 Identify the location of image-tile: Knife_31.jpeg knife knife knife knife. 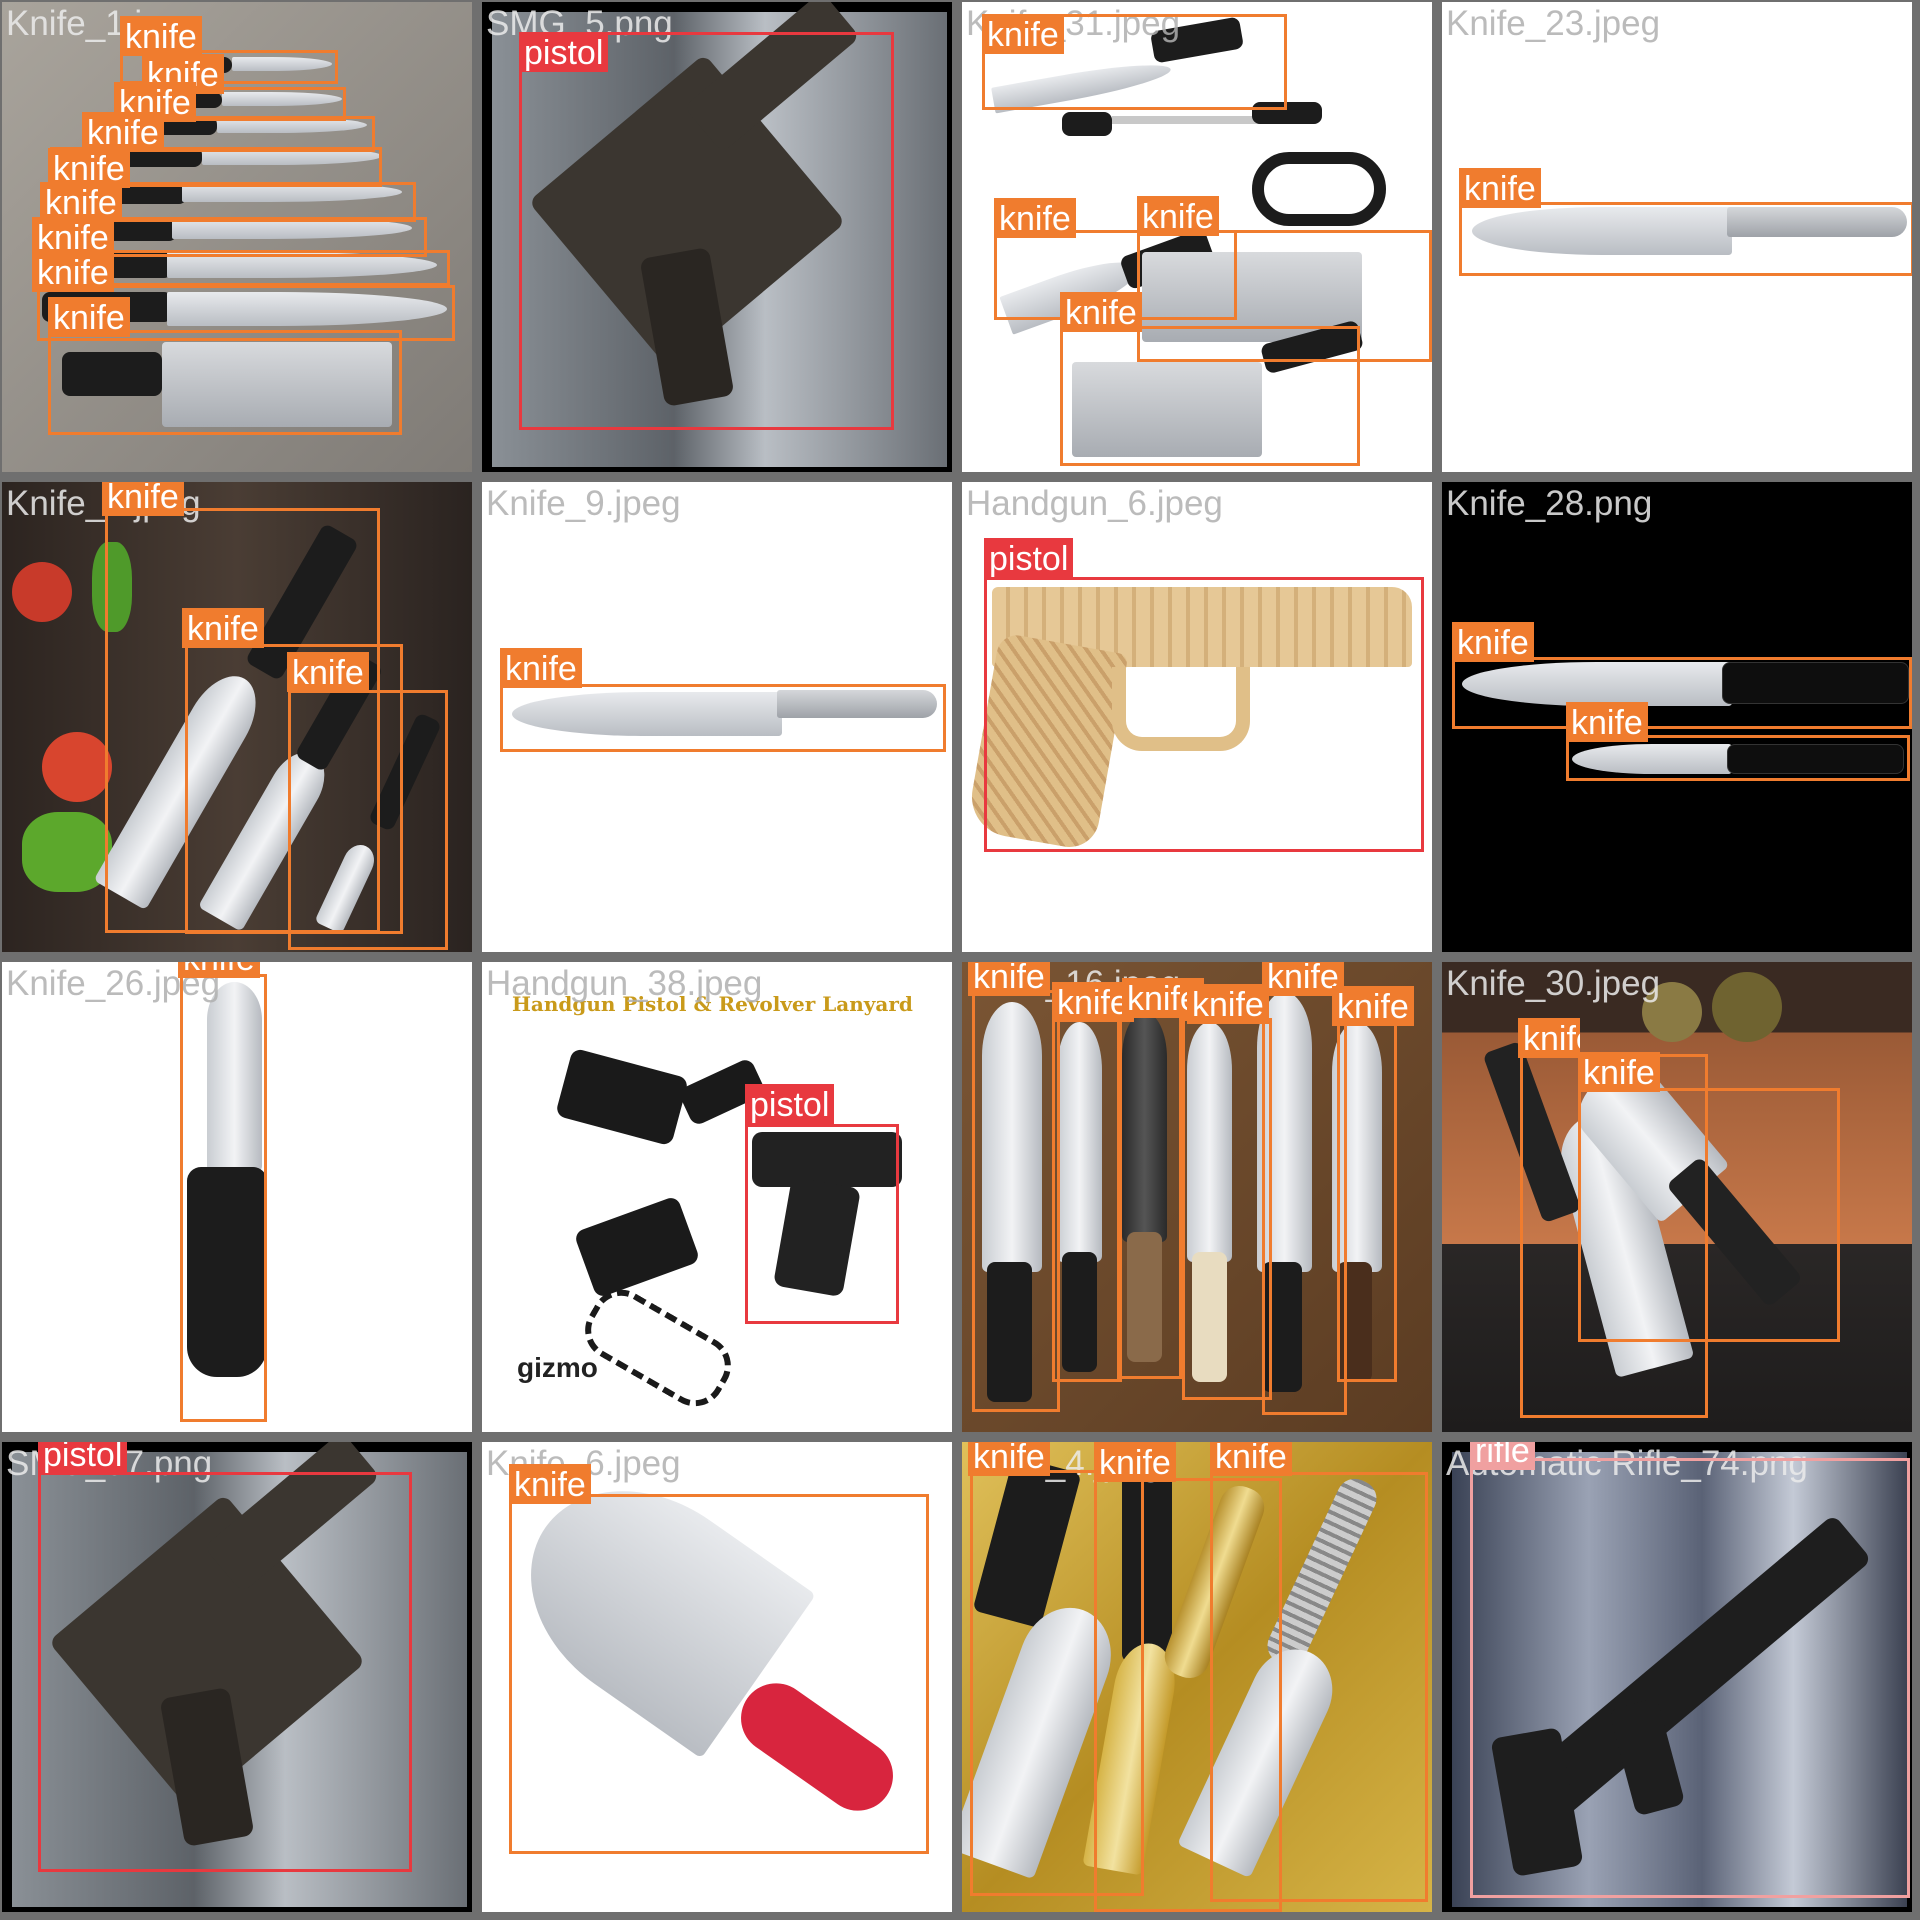
(1197, 237).